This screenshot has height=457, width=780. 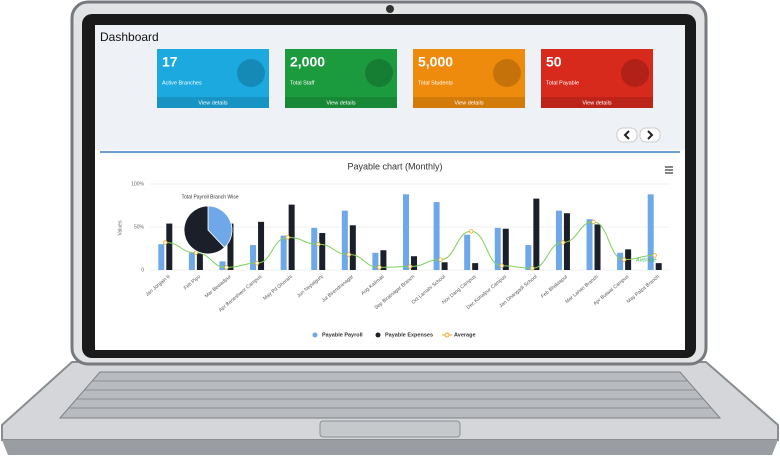 What do you see at coordinates (390, 447) in the screenshot?
I see `laptop-edge` at bounding box center [390, 447].